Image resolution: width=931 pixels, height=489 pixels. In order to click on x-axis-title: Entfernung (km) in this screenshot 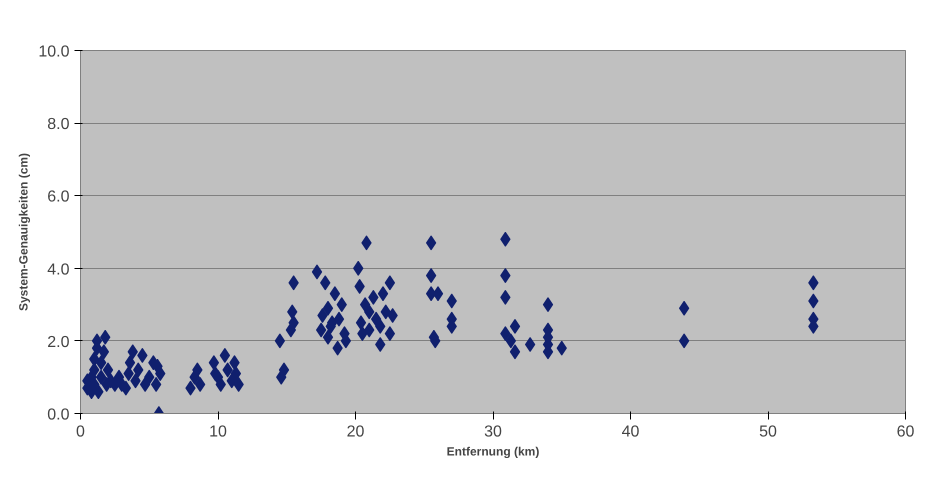, I will do `click(493, 451)`.